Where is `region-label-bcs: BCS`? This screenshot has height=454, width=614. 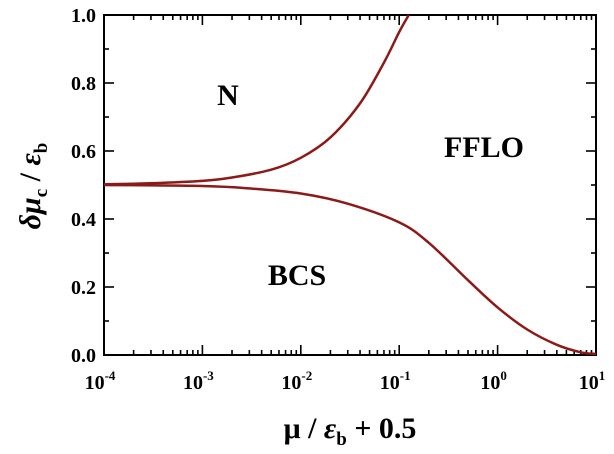
region-label-bcs: BCS is located at coordinates (297, 275).